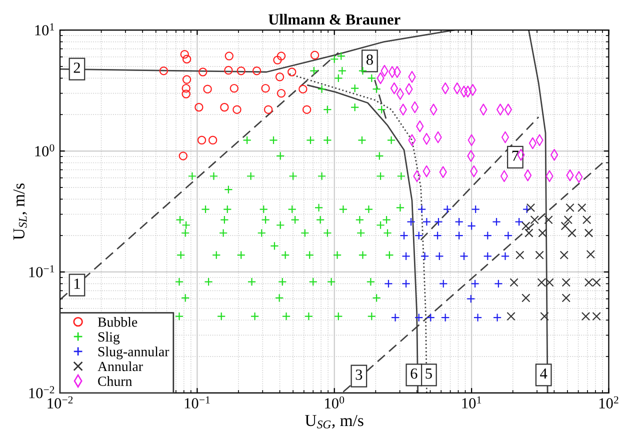 The width and height of the screenshot is (625, 442). Describe the element at coordinates (77, 67) in the screenshot. I see `annotation: 2` at that location.